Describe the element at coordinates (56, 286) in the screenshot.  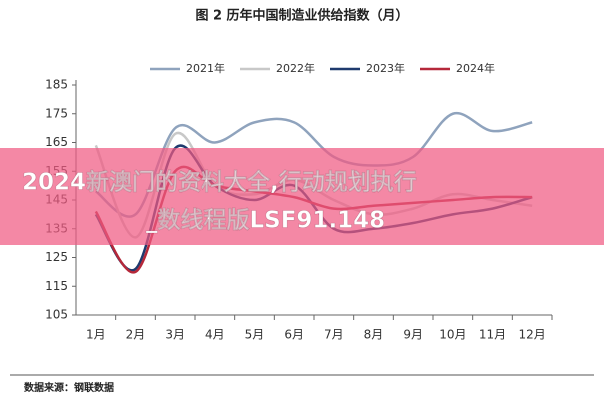
I see `y-tick-label: 115` at that location.